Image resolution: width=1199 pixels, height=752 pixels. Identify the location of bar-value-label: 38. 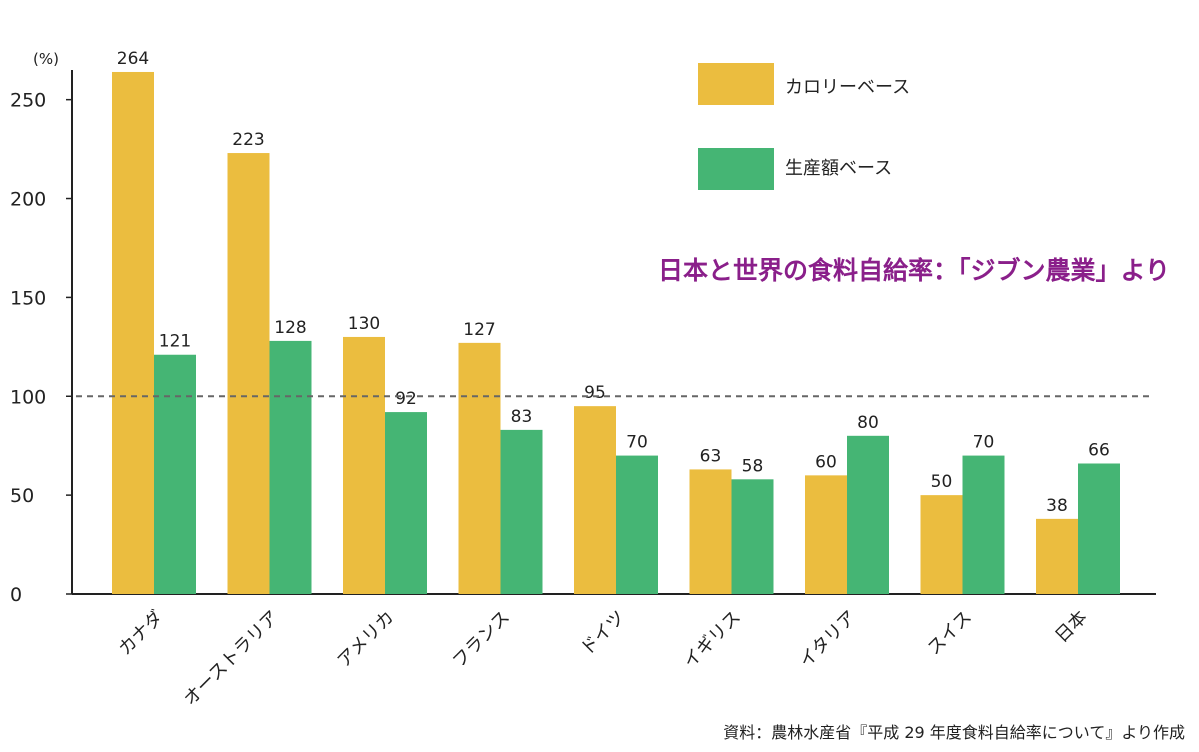
(1057, 506).